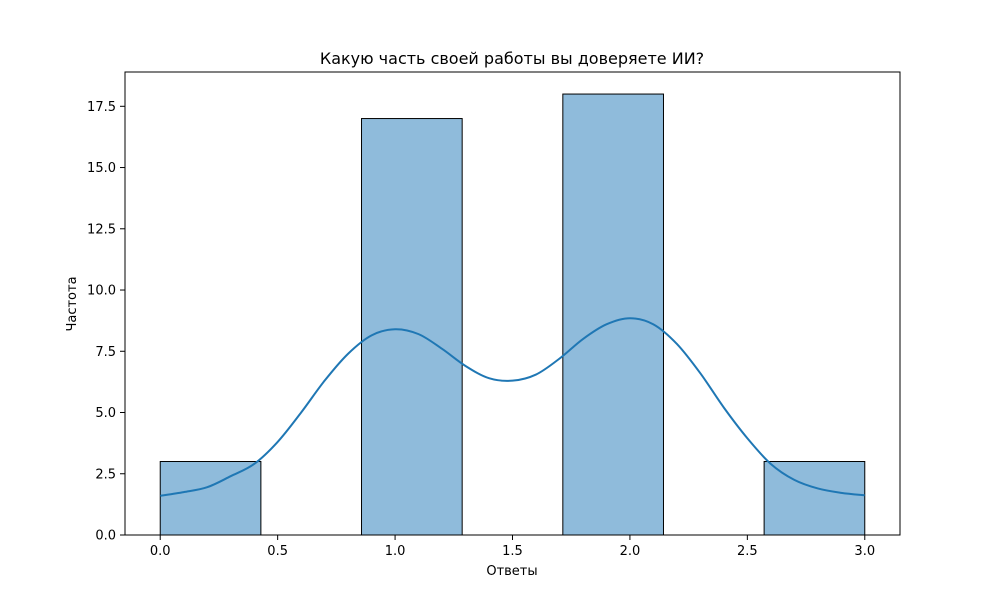  I want to click on x-tick-label: 0.0, so click(160, 551).